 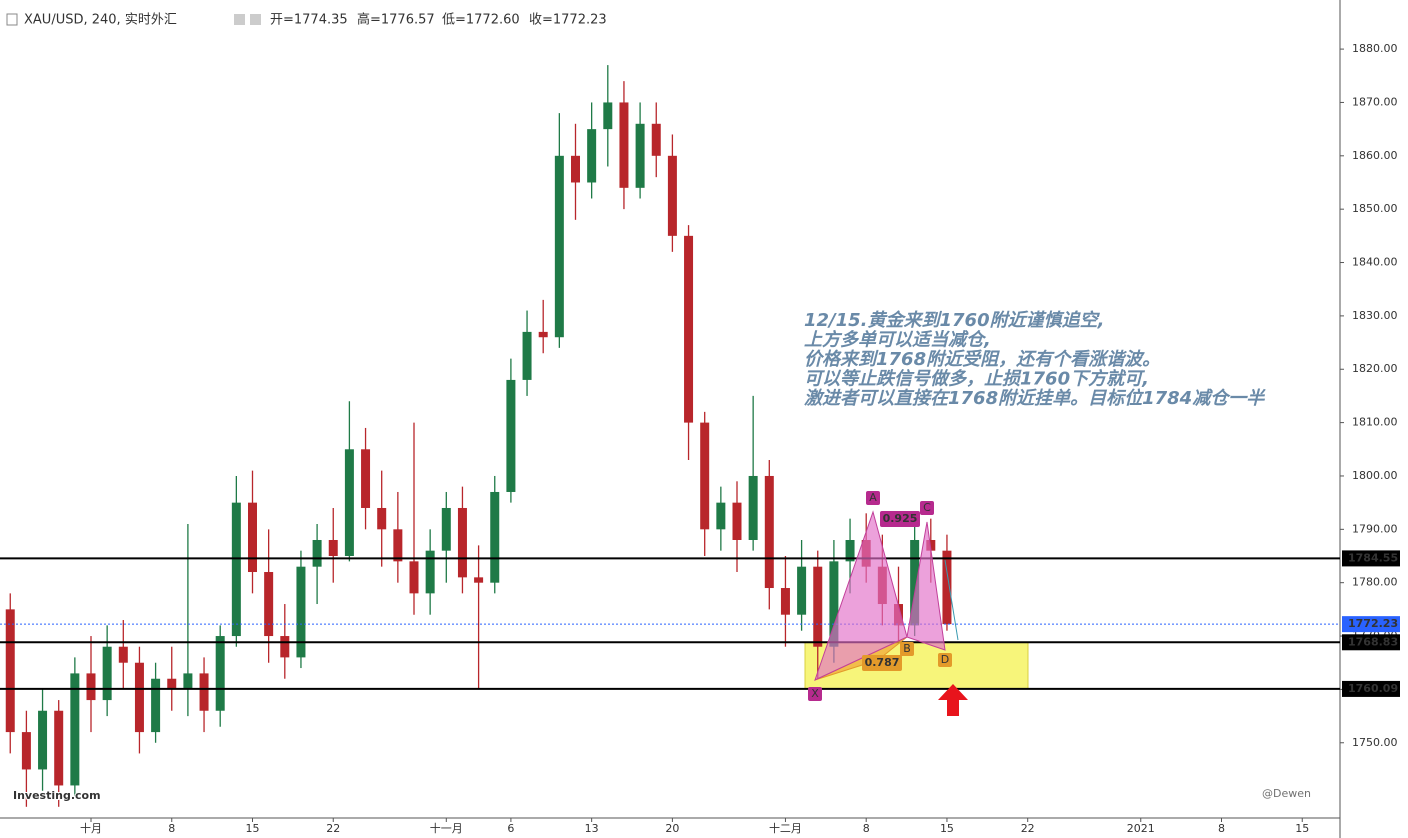 I want to click on level-label: 1772.23, so click(x=1373, y=623).